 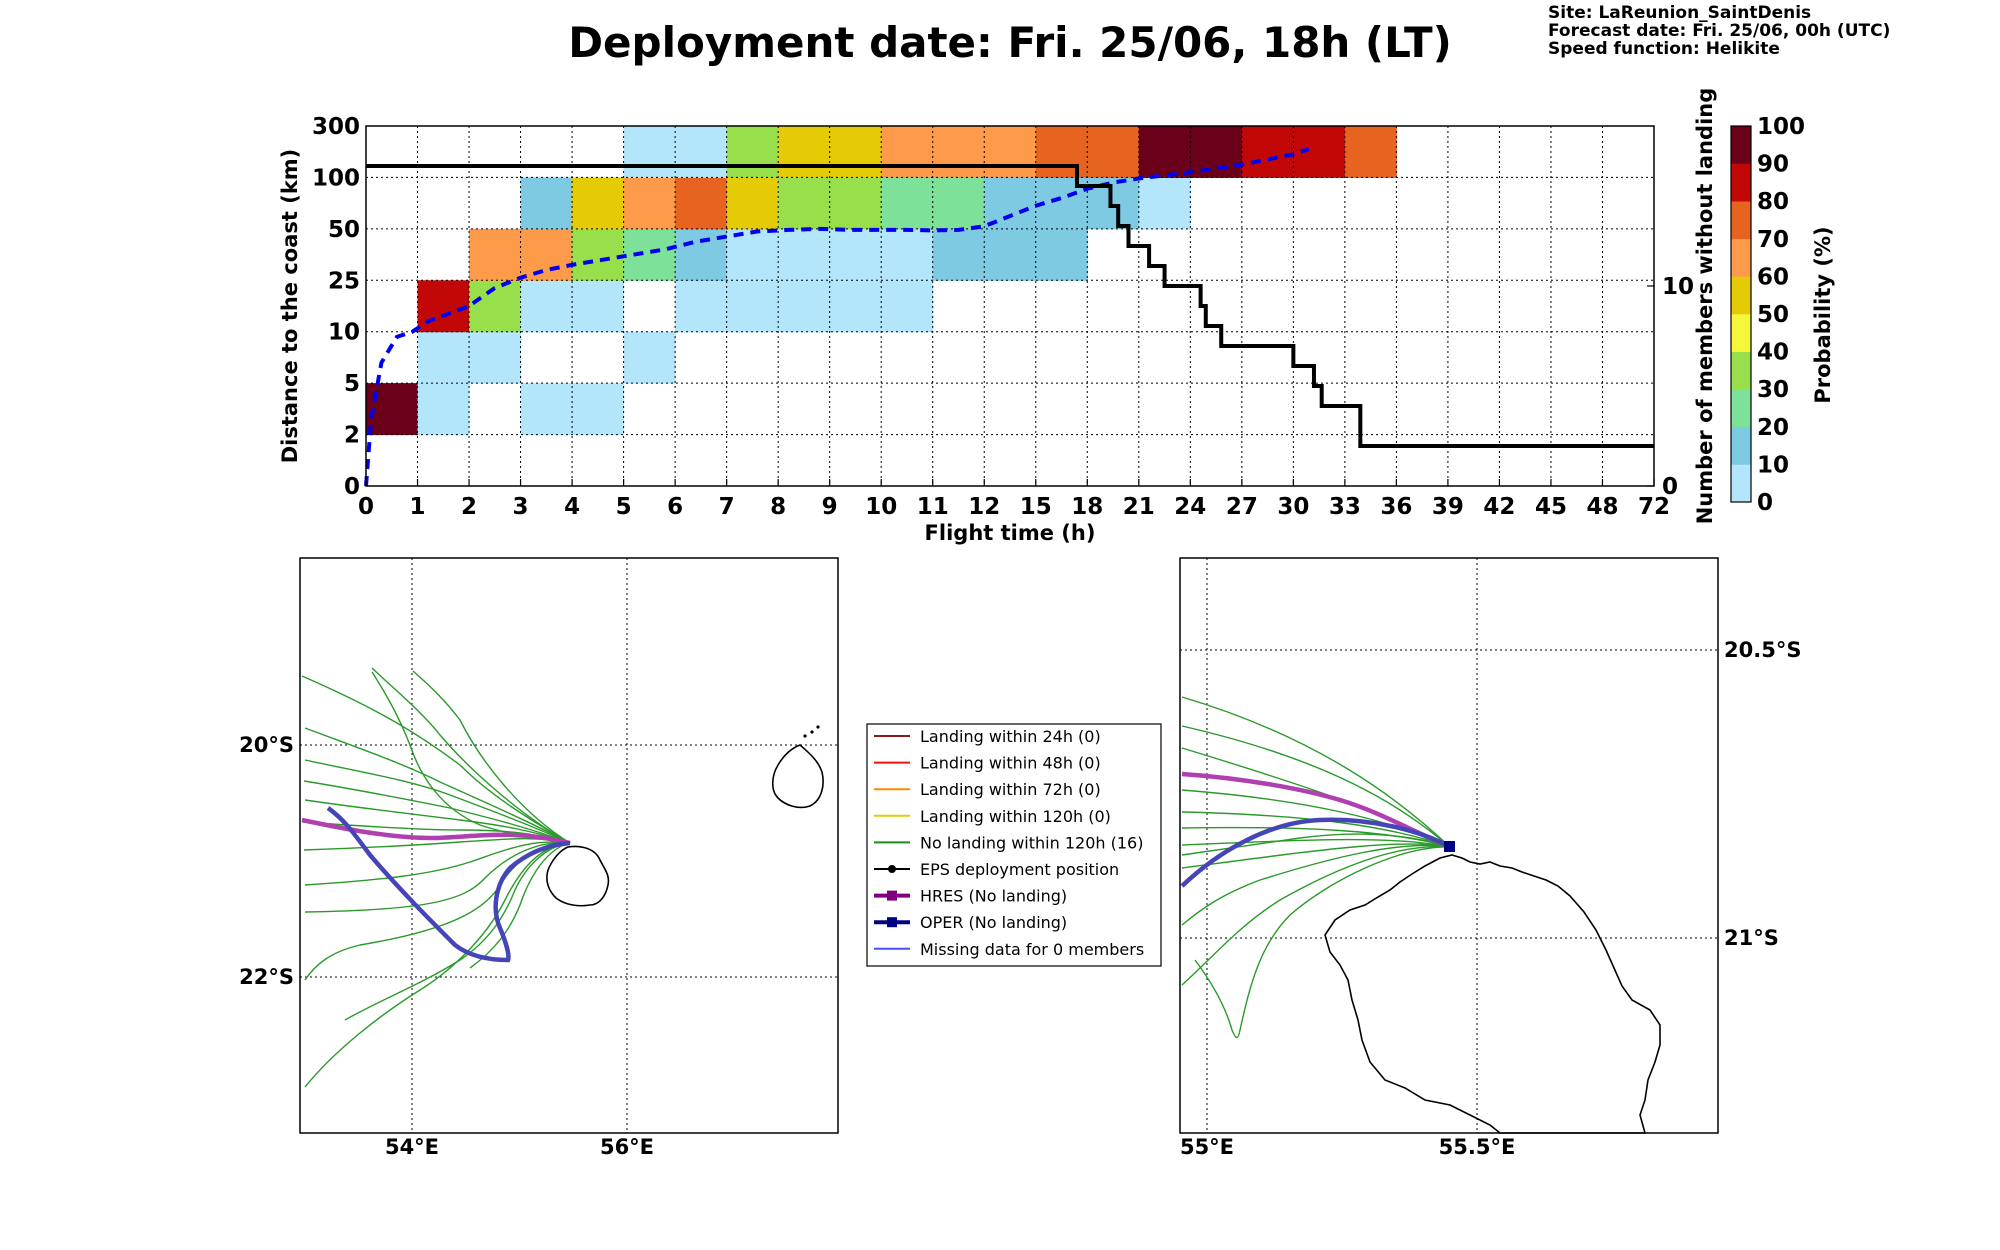 I want to click on left-map: 54°E 56°E 20°S 22°S, so click(x=539, y=858).